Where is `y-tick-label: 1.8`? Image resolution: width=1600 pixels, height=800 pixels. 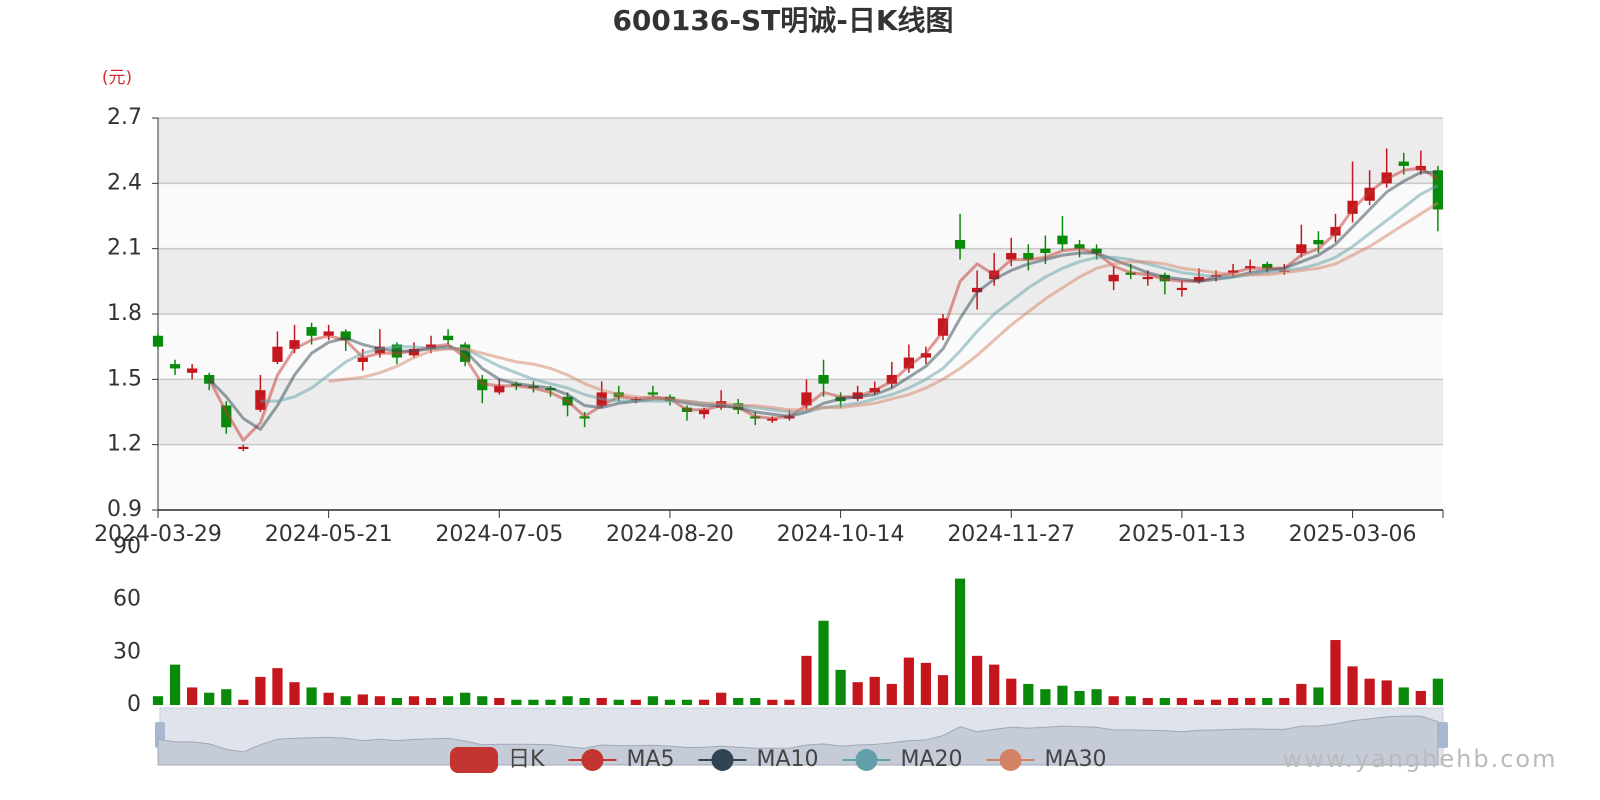
y-tick-label: 1.8 is located at coordinates (124, 313).